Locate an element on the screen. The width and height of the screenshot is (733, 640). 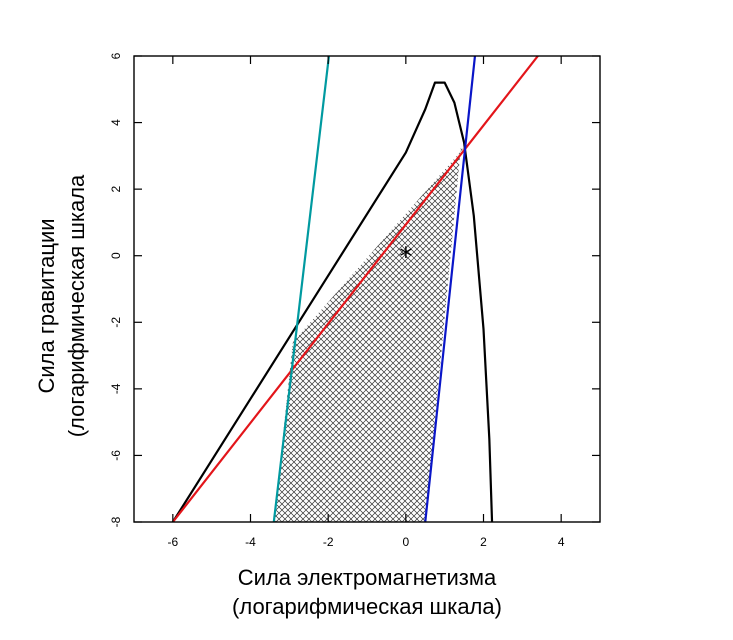
y-tick-label: -4 is located at coordinates (116, 388).